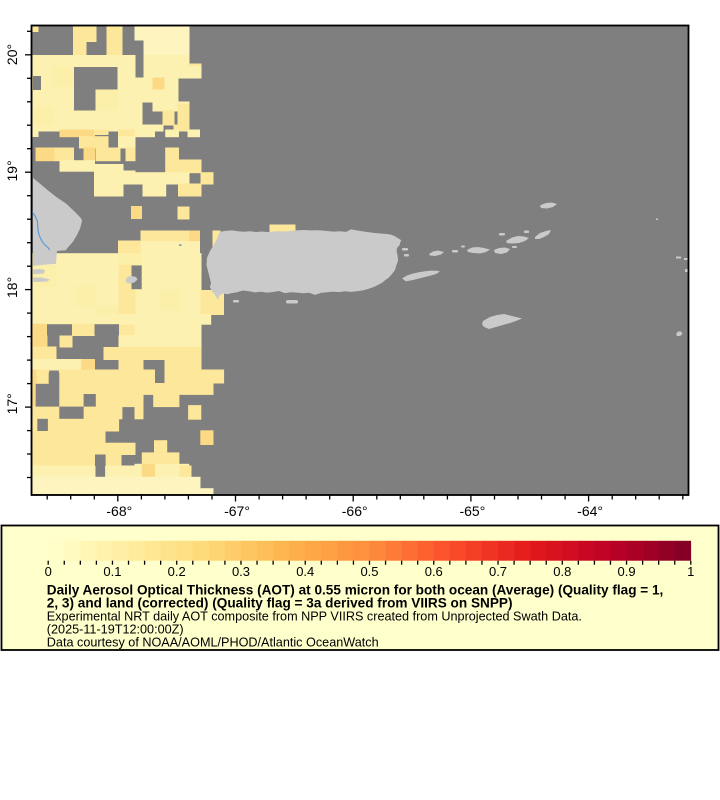  Describe the element at coordinates (472, 511) in the screenshot. I see `svg-text: -65°` at that location.